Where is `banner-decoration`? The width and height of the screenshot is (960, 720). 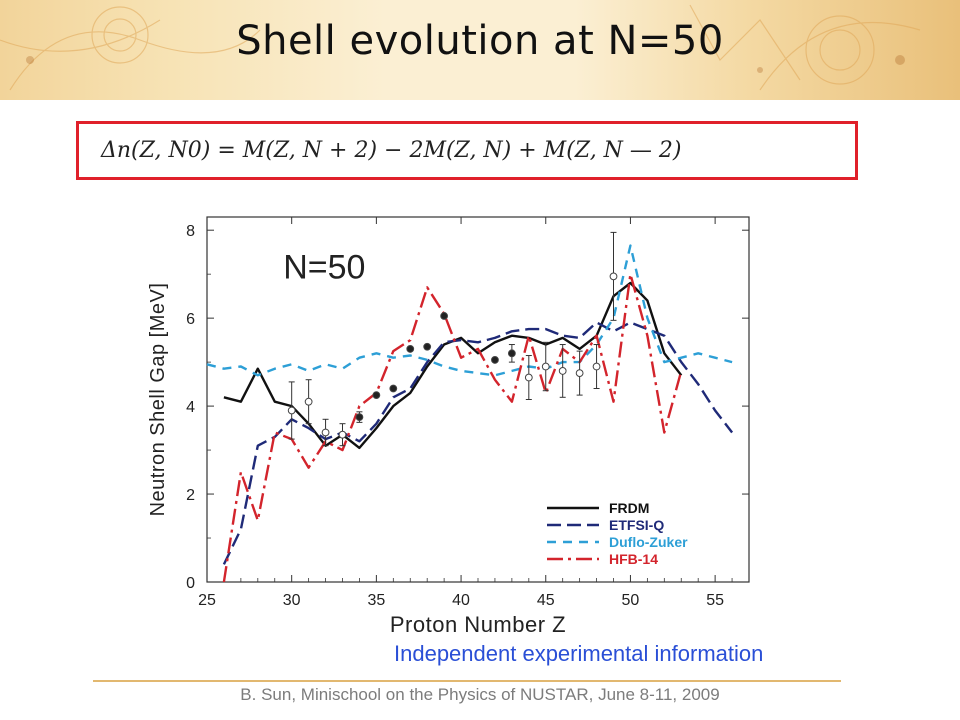
banner-decoration is located at coordinates (460, 47).